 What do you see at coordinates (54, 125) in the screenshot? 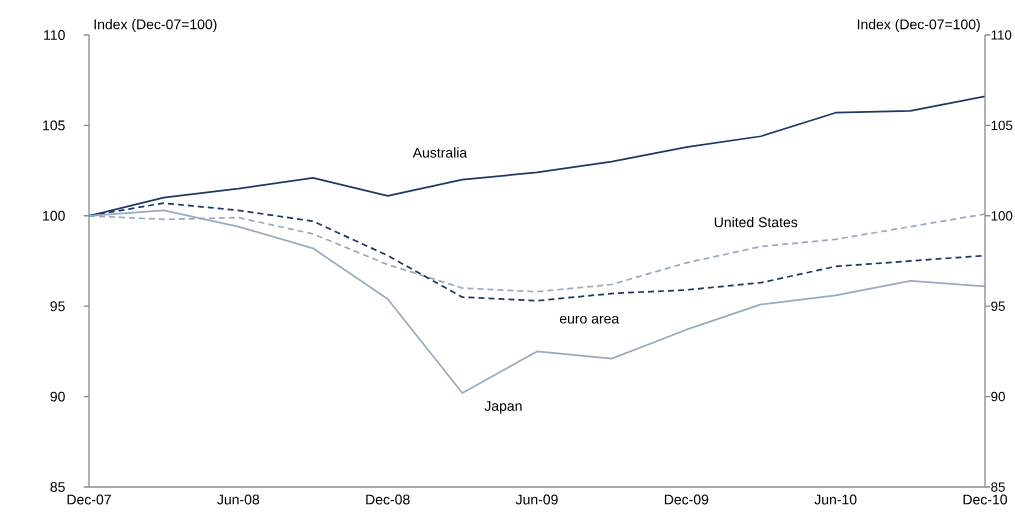
I see `y-tick-label: 105` at bounding box center [54, 125].